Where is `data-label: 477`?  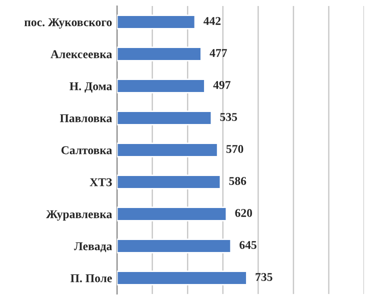 data-label: 477 is located at coordinates (218, 53).